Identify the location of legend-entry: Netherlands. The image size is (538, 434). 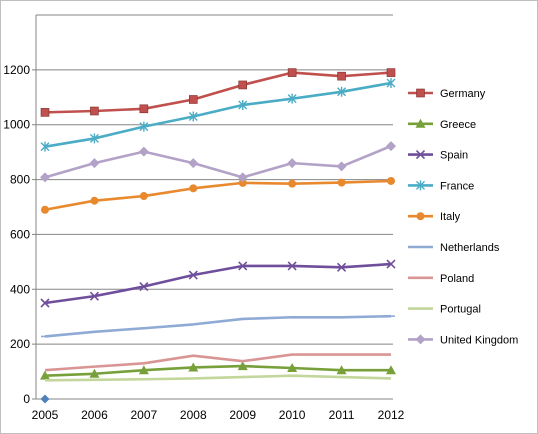
(454, 248).